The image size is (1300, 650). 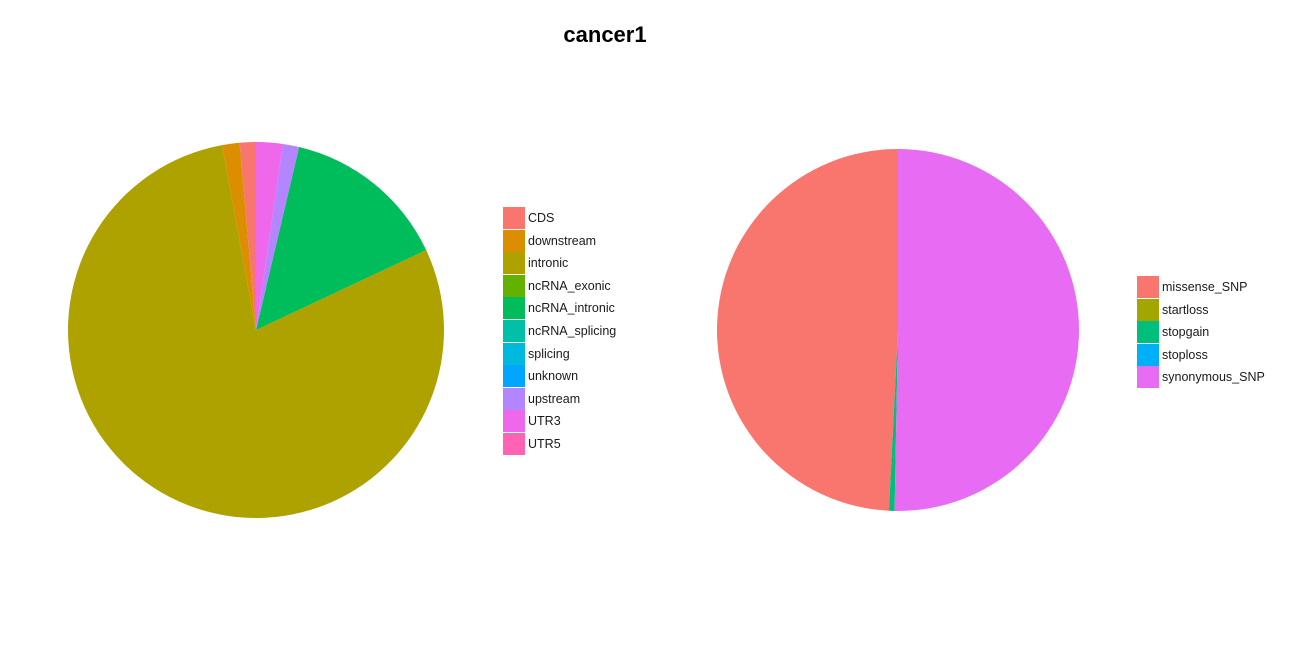 I want to click on legend-label: intronic, so click(x=548, y=263).